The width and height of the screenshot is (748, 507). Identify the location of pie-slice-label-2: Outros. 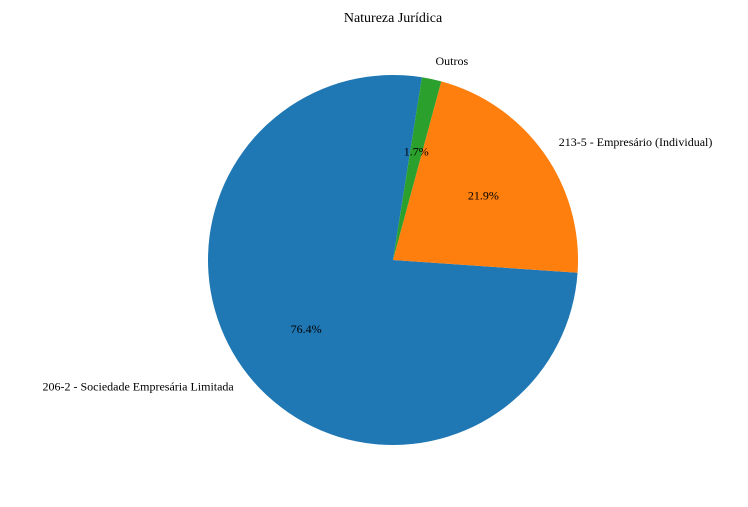
(452, 61).